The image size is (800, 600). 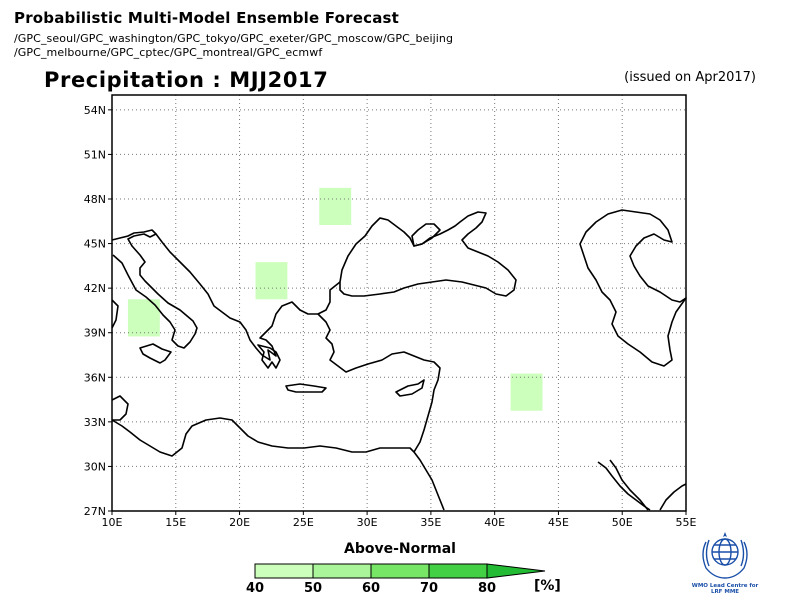 What do you see at coordinates (186, 80) in the screenshot?
I see `variable-title: Precipitation : MJJ2017` at bounding box center [186, 80].